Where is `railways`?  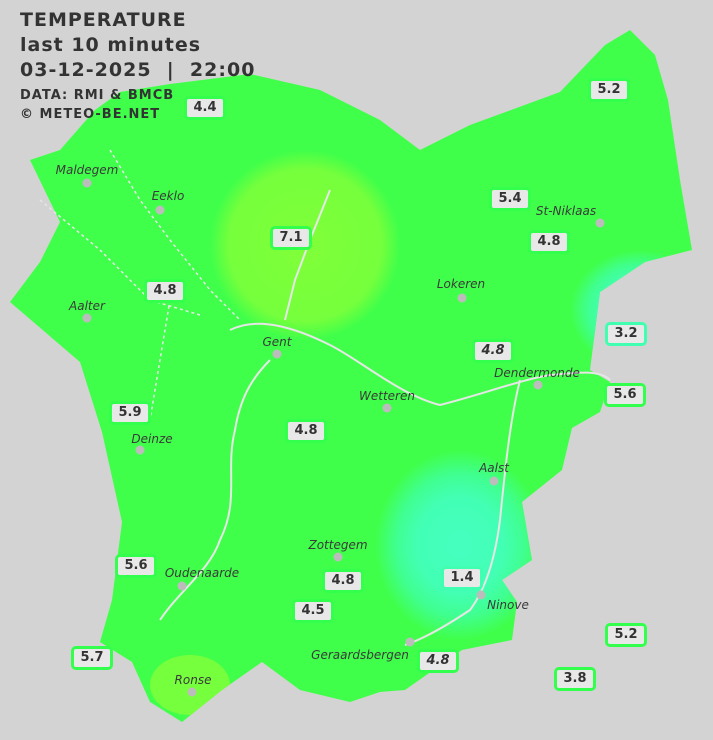 railways is located at coordinates (140, 285).